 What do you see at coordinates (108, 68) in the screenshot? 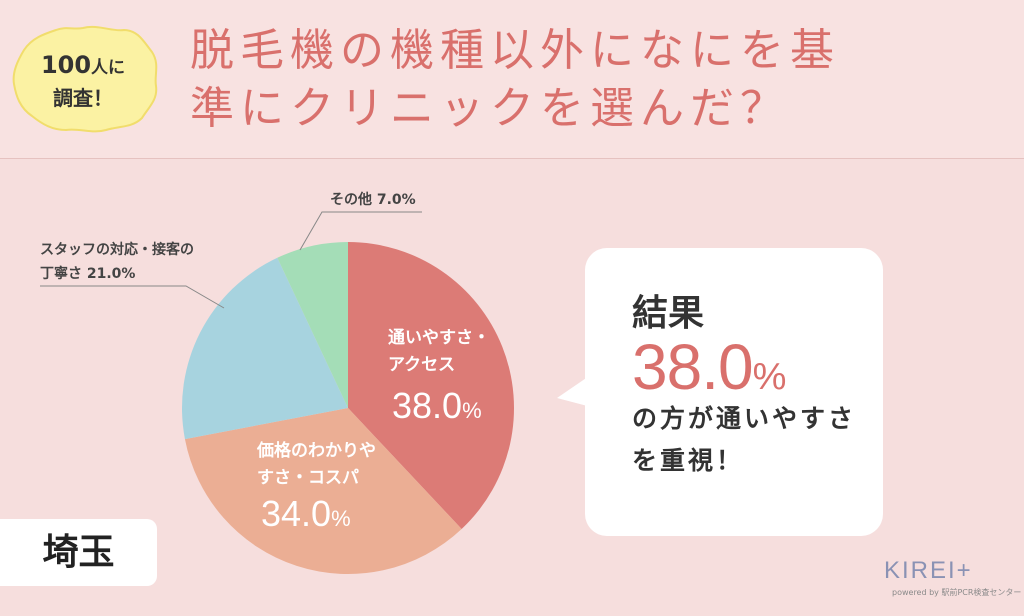
I see `badge-count-suffix: 人に` at bounding box center [108, 68].